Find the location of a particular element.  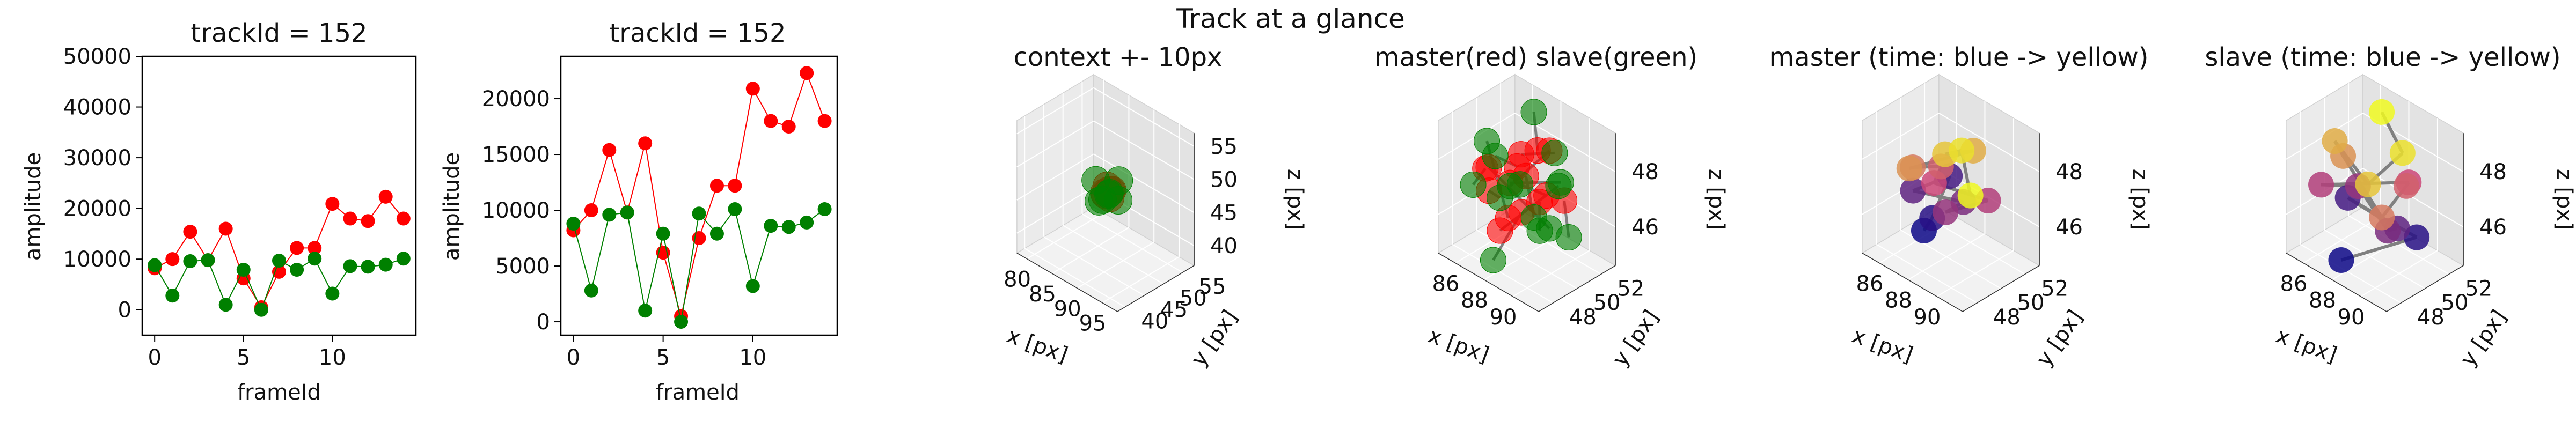

chart-title: context +- 10px is located at coordinates (1118, 57).